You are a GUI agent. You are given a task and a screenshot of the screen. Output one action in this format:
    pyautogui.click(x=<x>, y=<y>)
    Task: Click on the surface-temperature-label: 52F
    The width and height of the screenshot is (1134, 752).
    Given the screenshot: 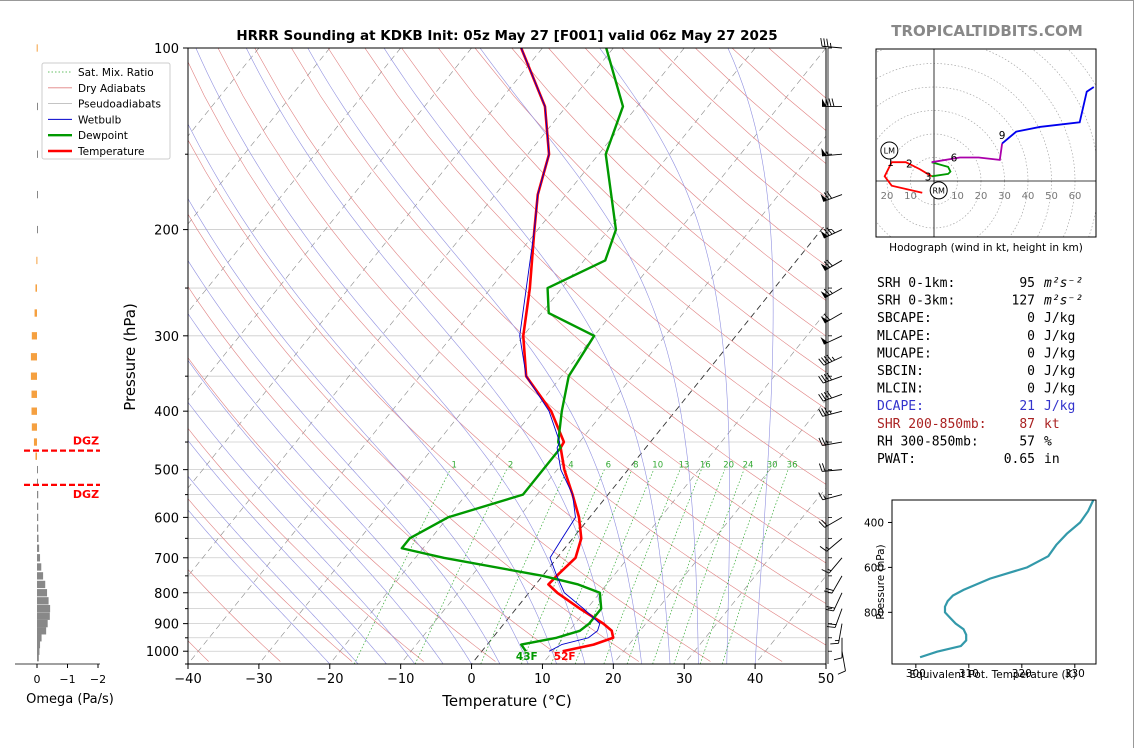 What is the action you would take?
    pyautogui.click(x=565, y=657)
    